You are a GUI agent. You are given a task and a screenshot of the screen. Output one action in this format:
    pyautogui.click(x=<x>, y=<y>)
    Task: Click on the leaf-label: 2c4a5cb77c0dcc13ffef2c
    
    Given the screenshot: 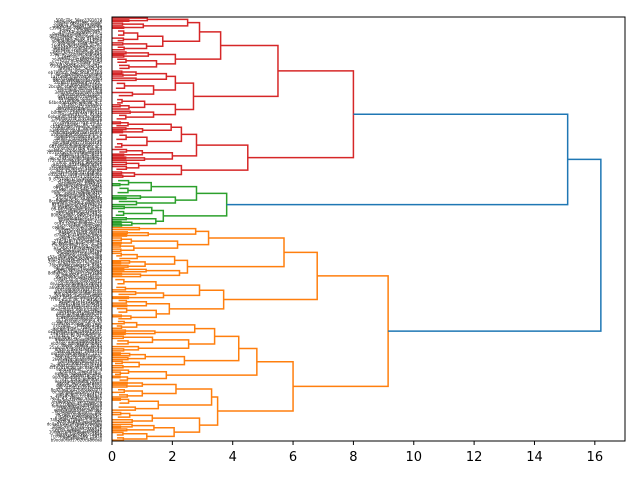 What is the action you would take?
    pyautogui.click(x=77, y=399)
    